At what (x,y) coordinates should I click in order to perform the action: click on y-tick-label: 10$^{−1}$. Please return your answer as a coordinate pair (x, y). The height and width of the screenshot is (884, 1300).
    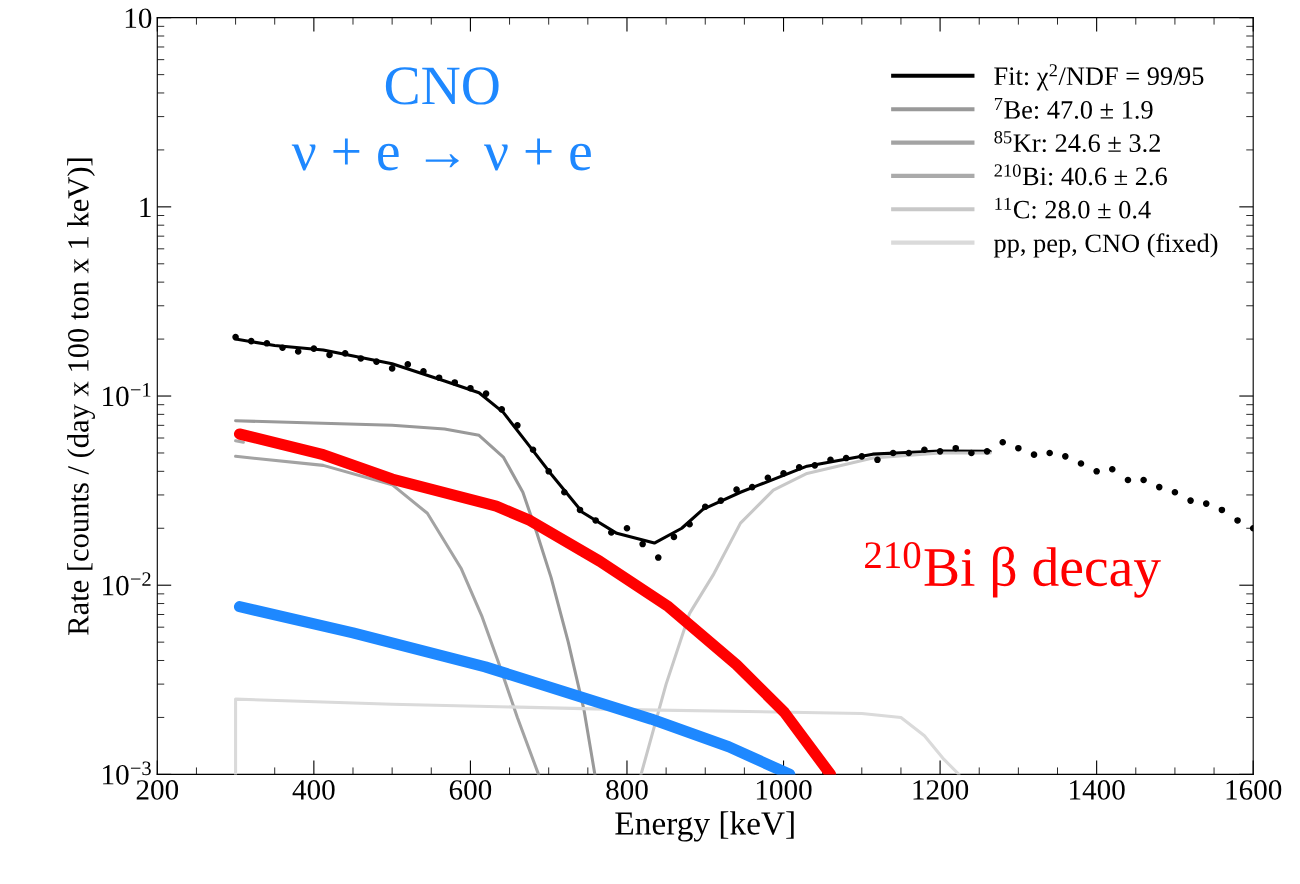
    Looking at the image, I should click on (127, 395).